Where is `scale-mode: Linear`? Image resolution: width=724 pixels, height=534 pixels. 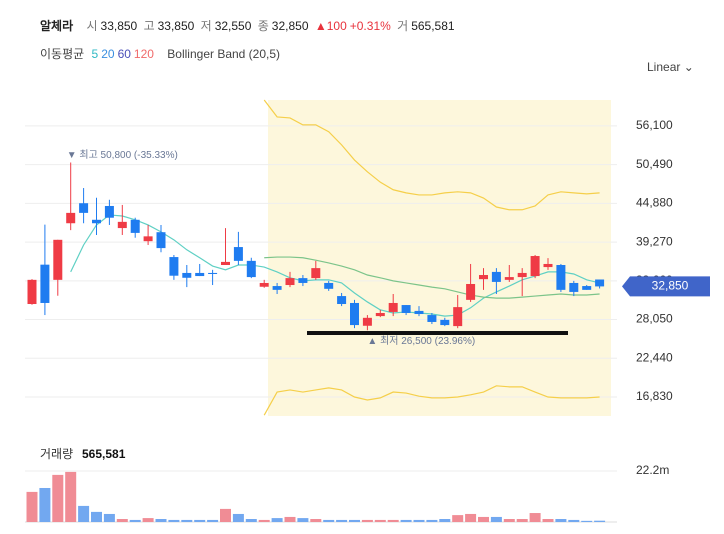
scale-mode: Linear is located at coordinates (664, 67).